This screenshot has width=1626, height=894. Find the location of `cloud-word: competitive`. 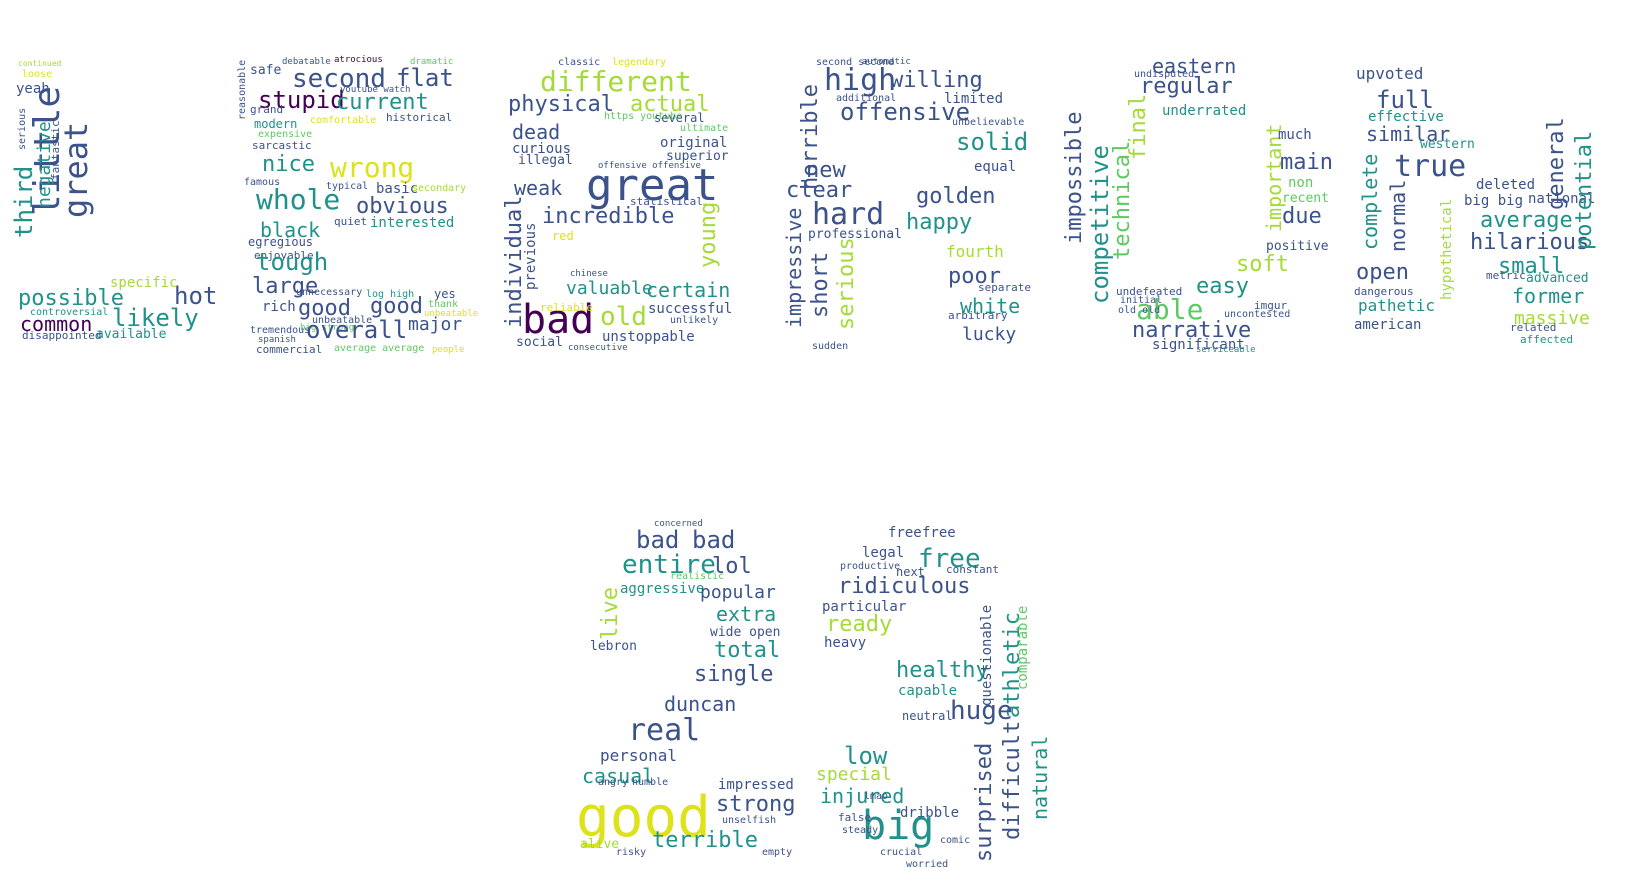

cloud-word: competitive is located at coordinates (1100, 224).